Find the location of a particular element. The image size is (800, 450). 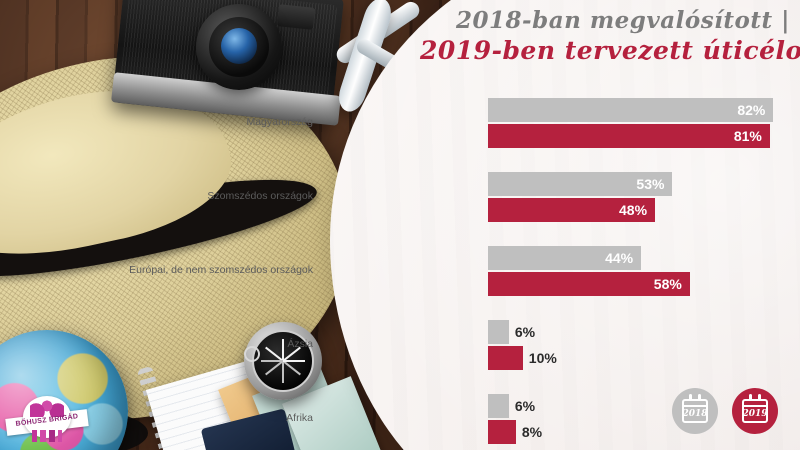

camera-lens is located at coordinates (239, 47).